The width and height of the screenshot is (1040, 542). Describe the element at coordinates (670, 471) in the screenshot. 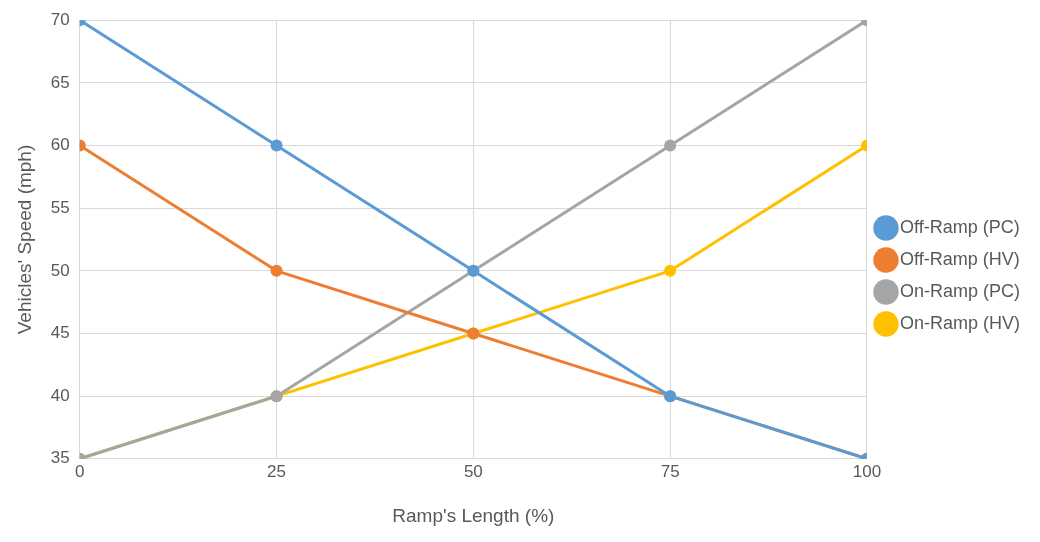

I see `x-tick-label: 75` at that location.